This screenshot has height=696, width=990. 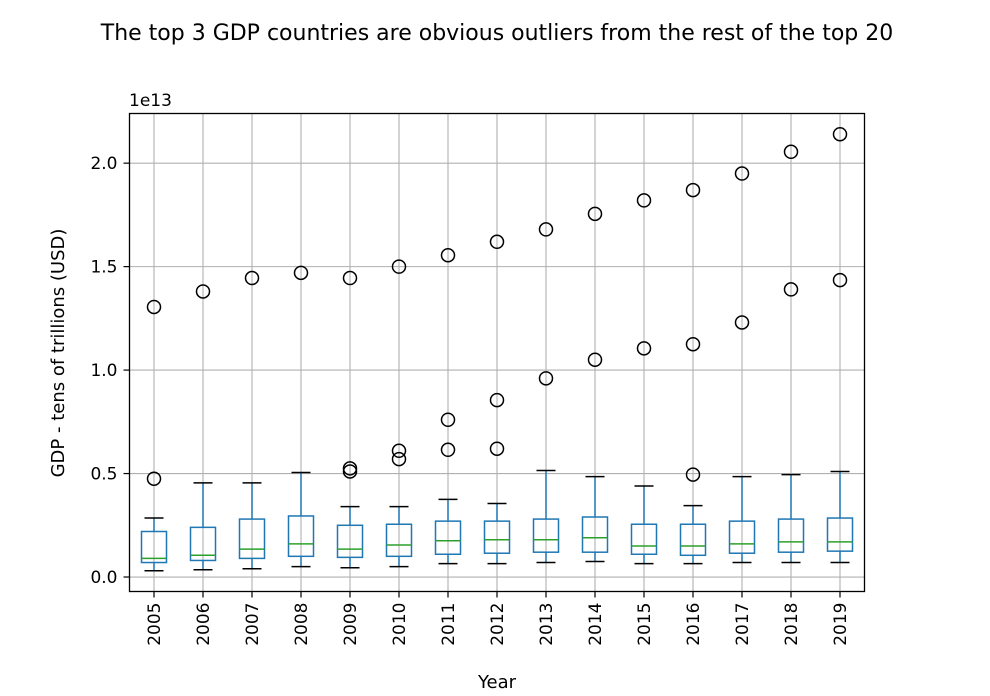 I want to click on x-tick-label: 2013, so click(x=547, y=624).